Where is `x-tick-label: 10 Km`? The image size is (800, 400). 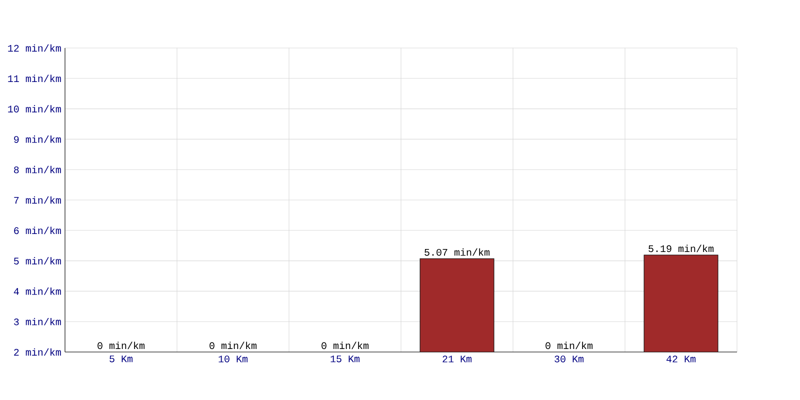
x-tick-label: 10 Km is located at coordinates (233, 359).